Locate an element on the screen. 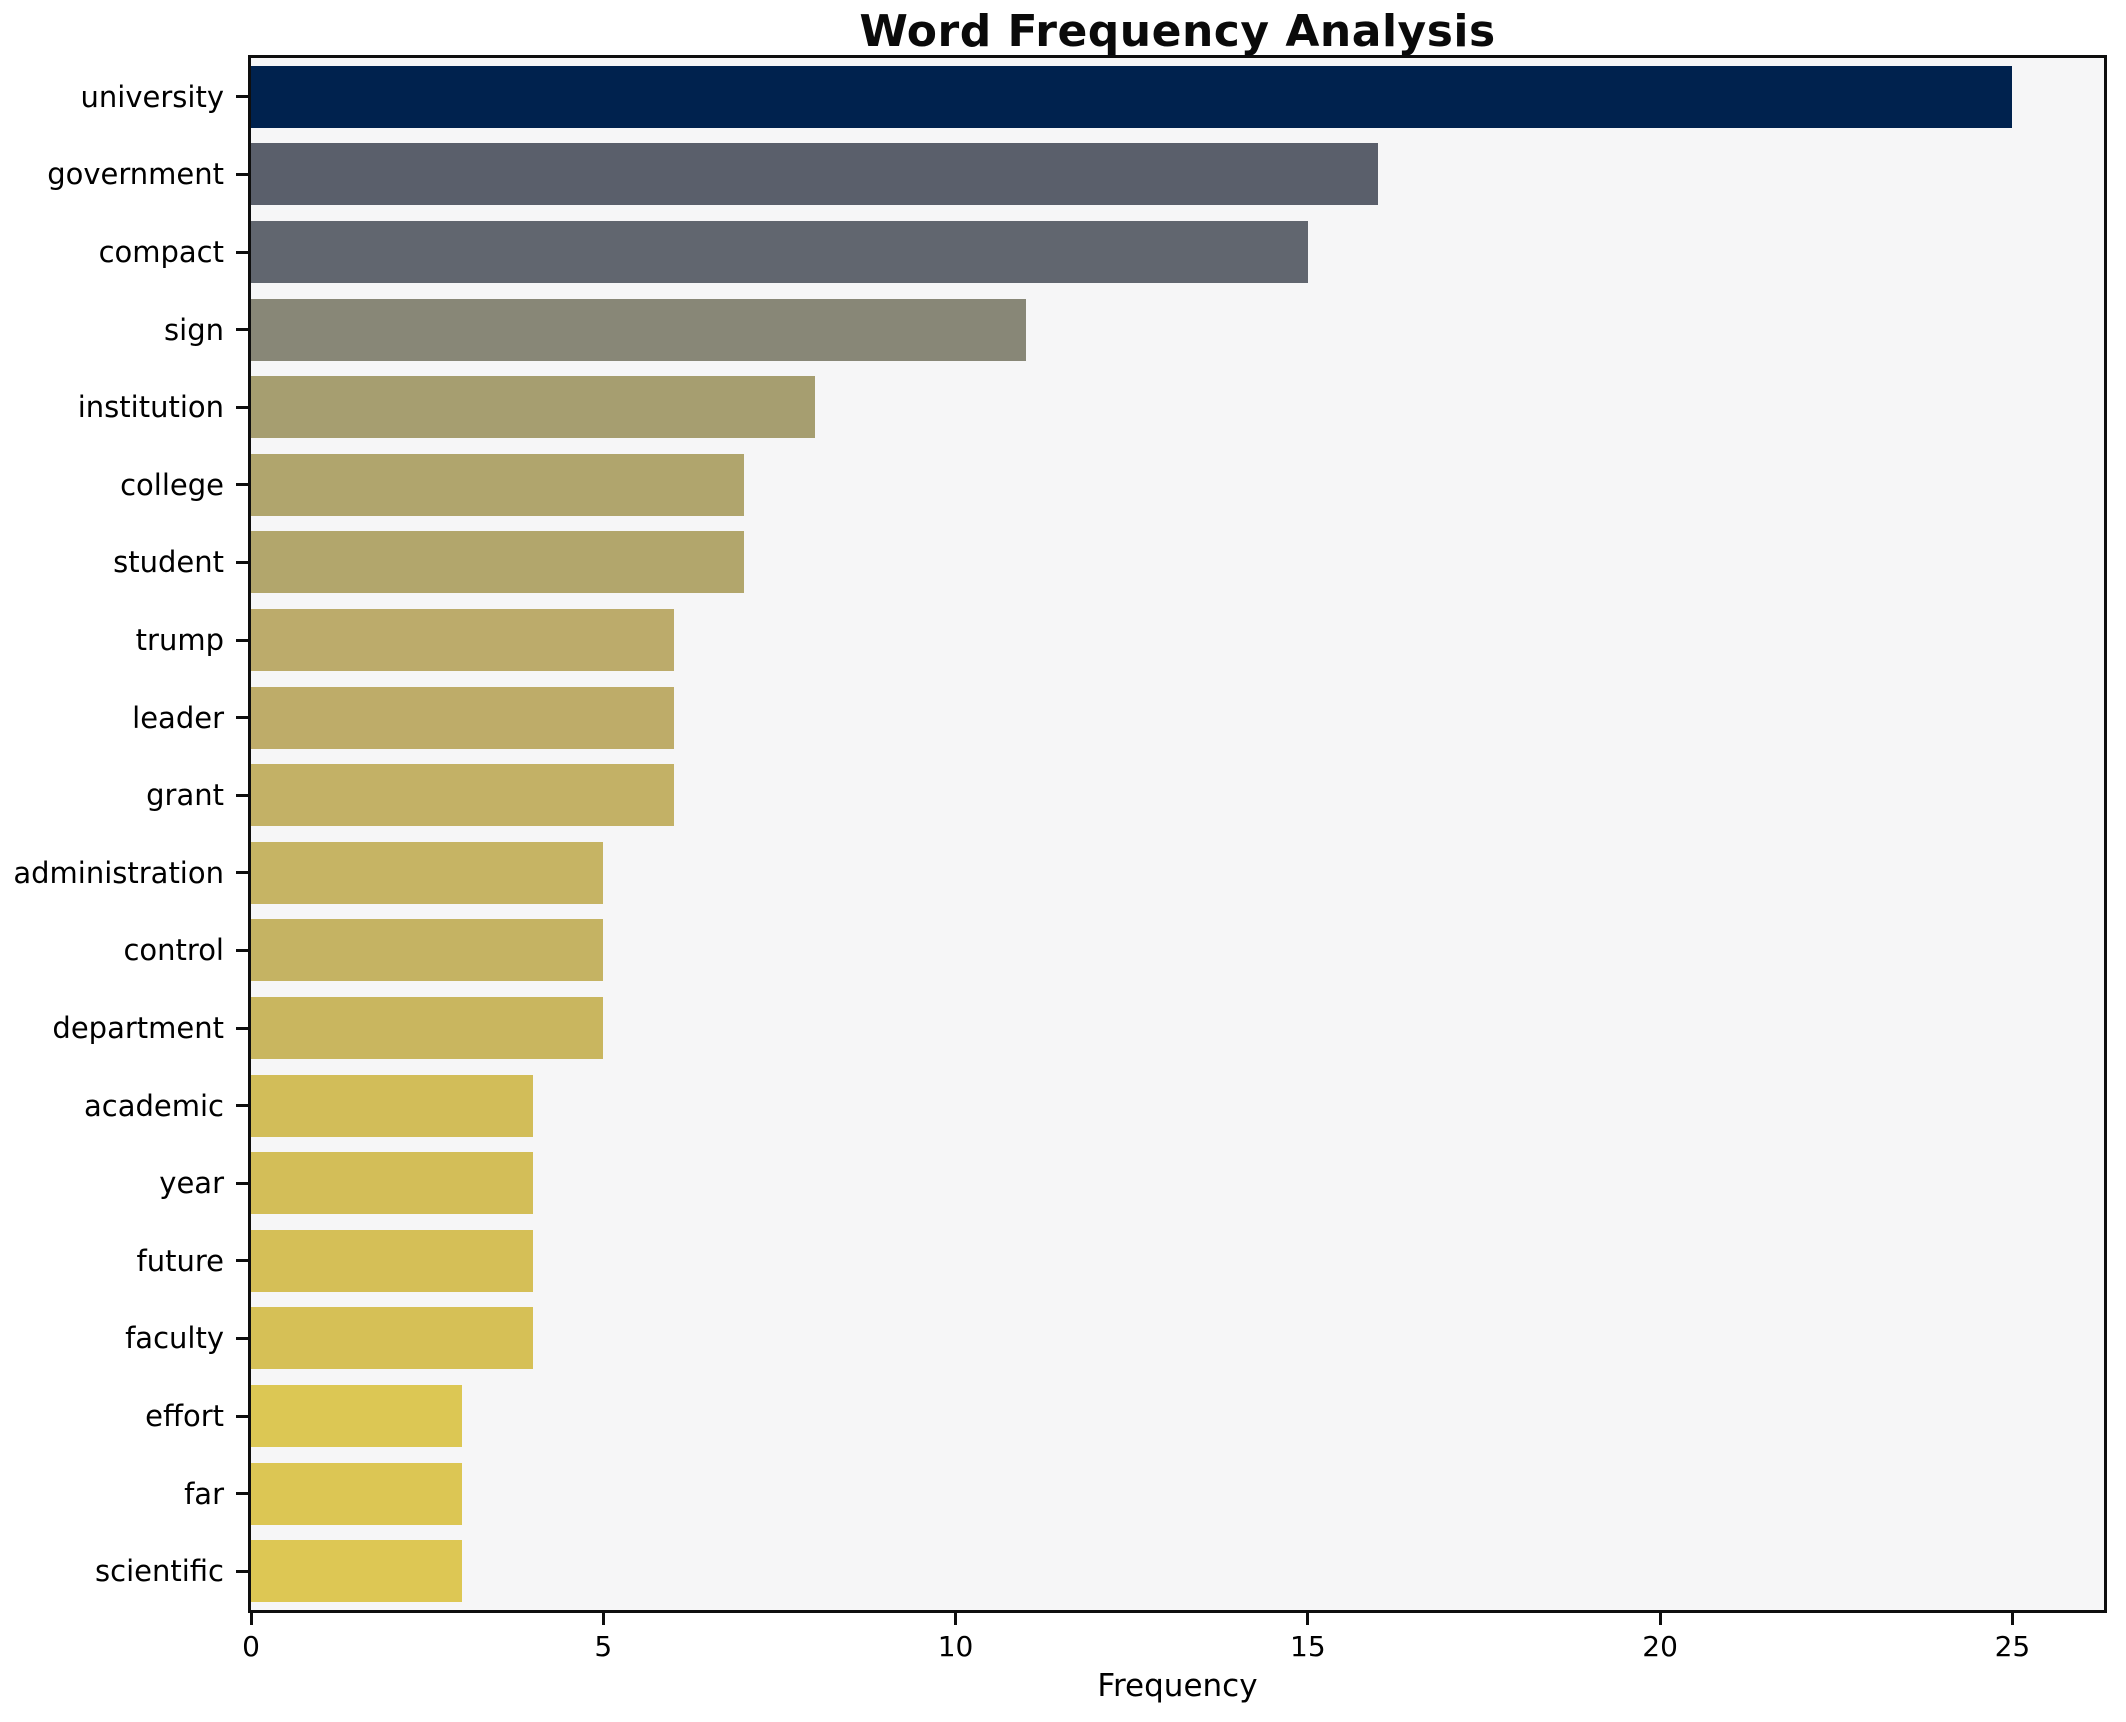  x-tick-label-15: 15 is located at coordinates (1308, 1646).